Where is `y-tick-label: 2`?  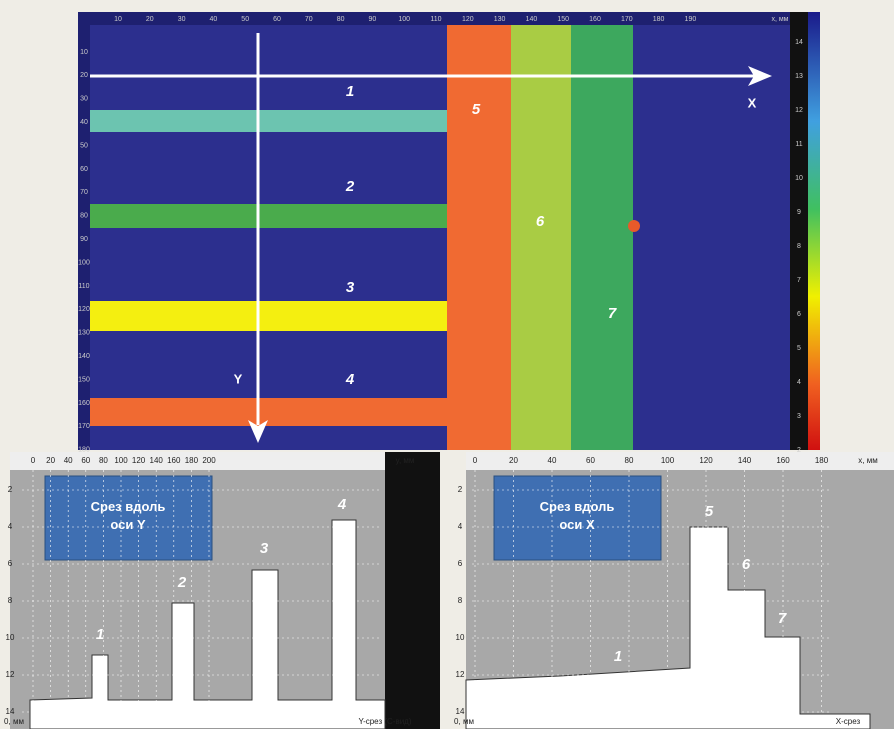 y-tick-label: 2 is located at coordinates (460, 489).